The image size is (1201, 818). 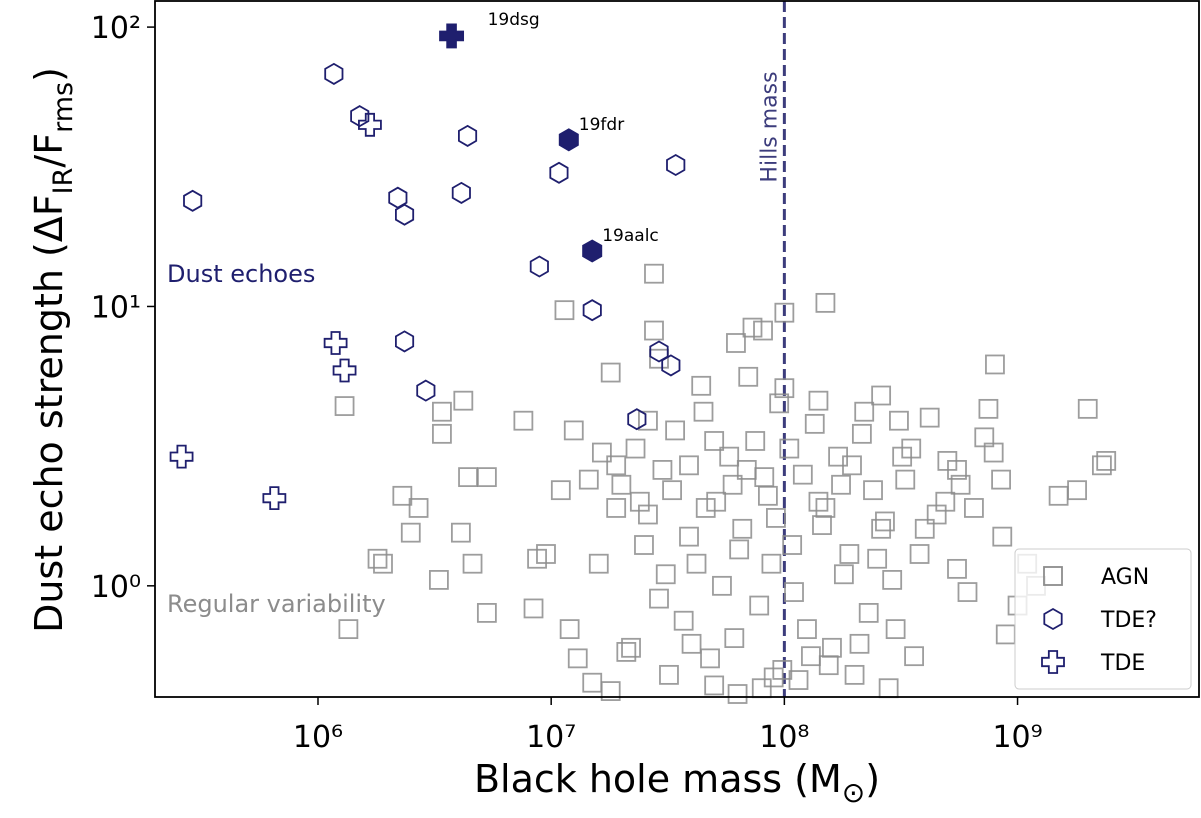 What do you see at coordinates (276, 604) in the screenshot?
I see `annotation: Regular variability` at bounding box center [276, 604].